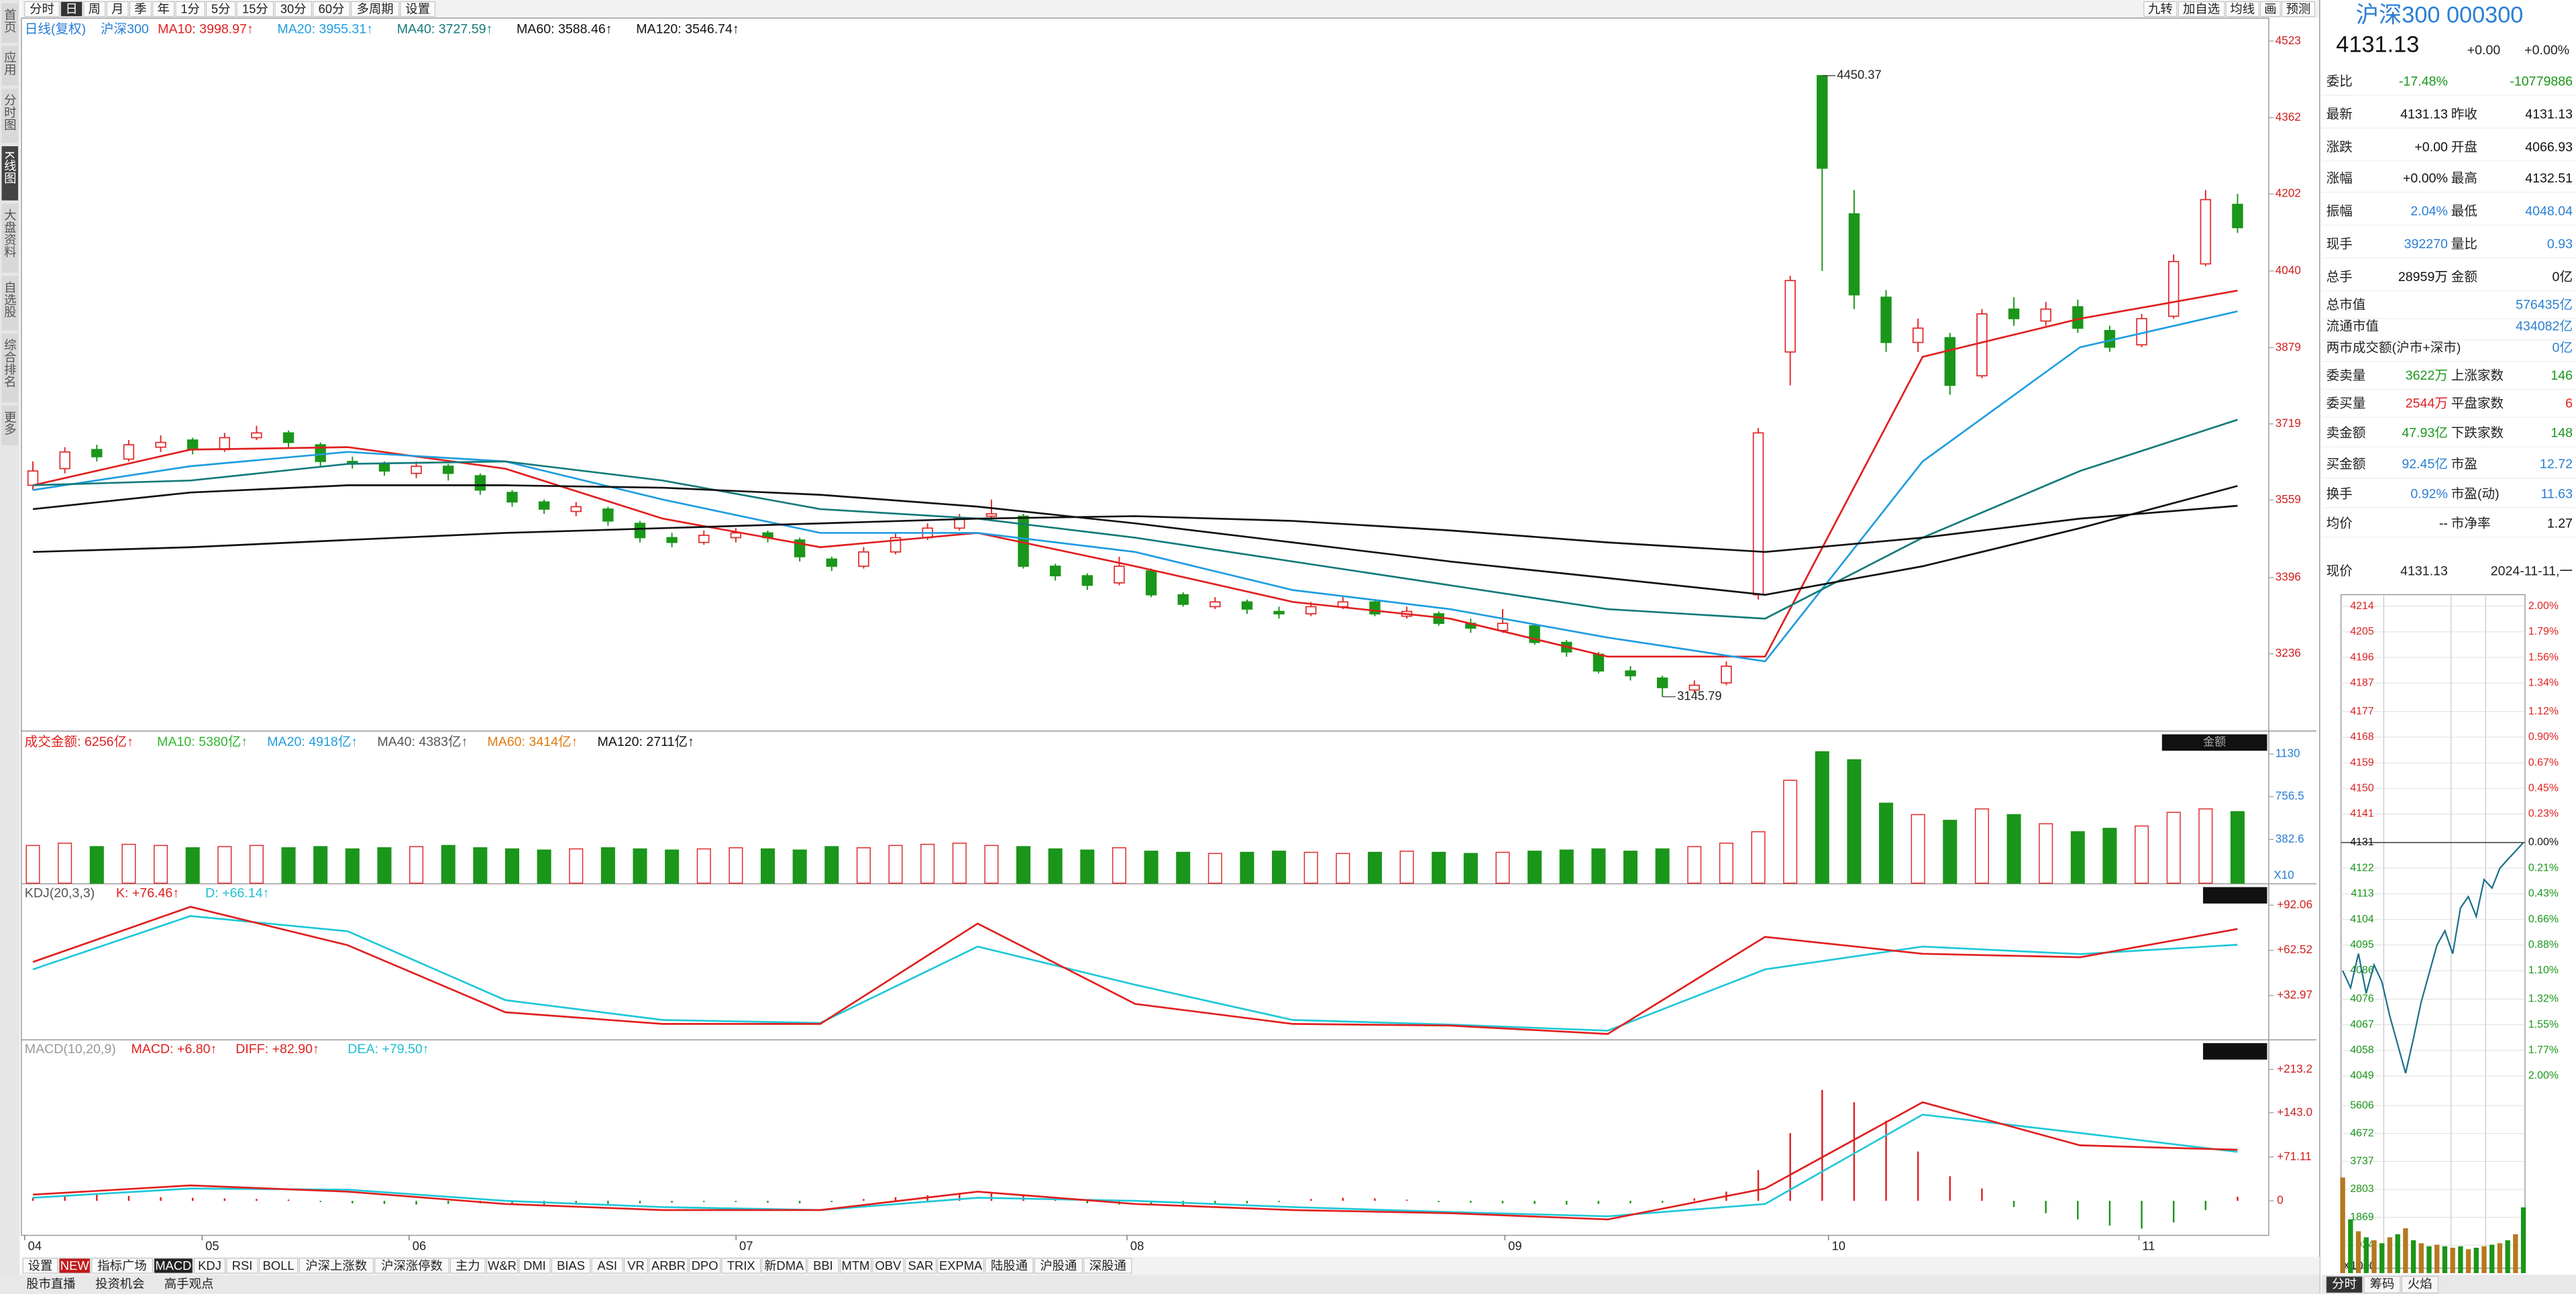 Image resolution: width=2576 pixels, height=1294 pixels. I want to click on period-label: 60分, so click(332, 9).